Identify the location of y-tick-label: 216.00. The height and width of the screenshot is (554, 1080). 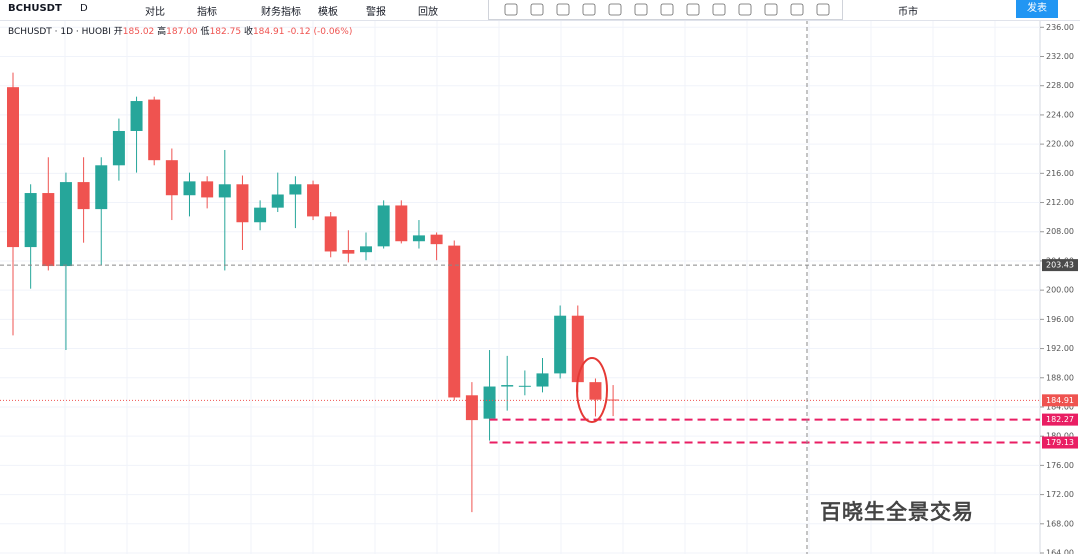
(1060, 173).